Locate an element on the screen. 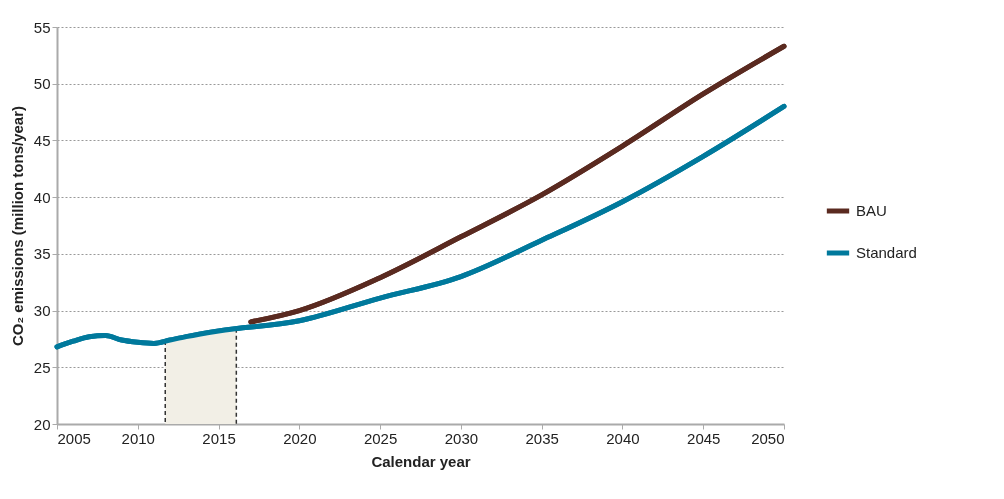  y-tick-label: 55 is located at coordinates (42, 27).